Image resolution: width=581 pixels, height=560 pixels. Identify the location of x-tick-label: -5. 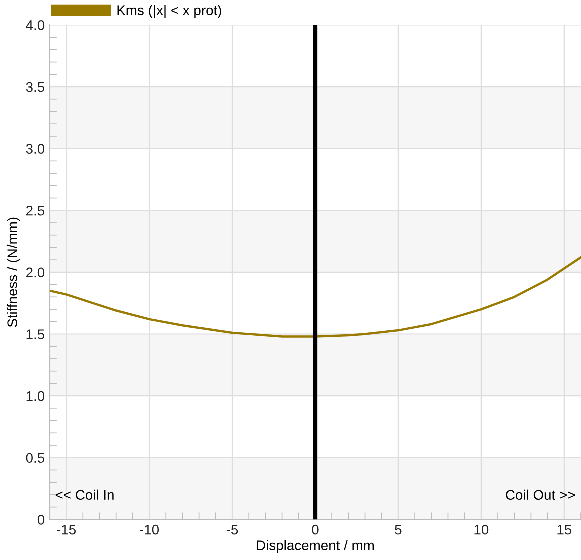
(232, 530).